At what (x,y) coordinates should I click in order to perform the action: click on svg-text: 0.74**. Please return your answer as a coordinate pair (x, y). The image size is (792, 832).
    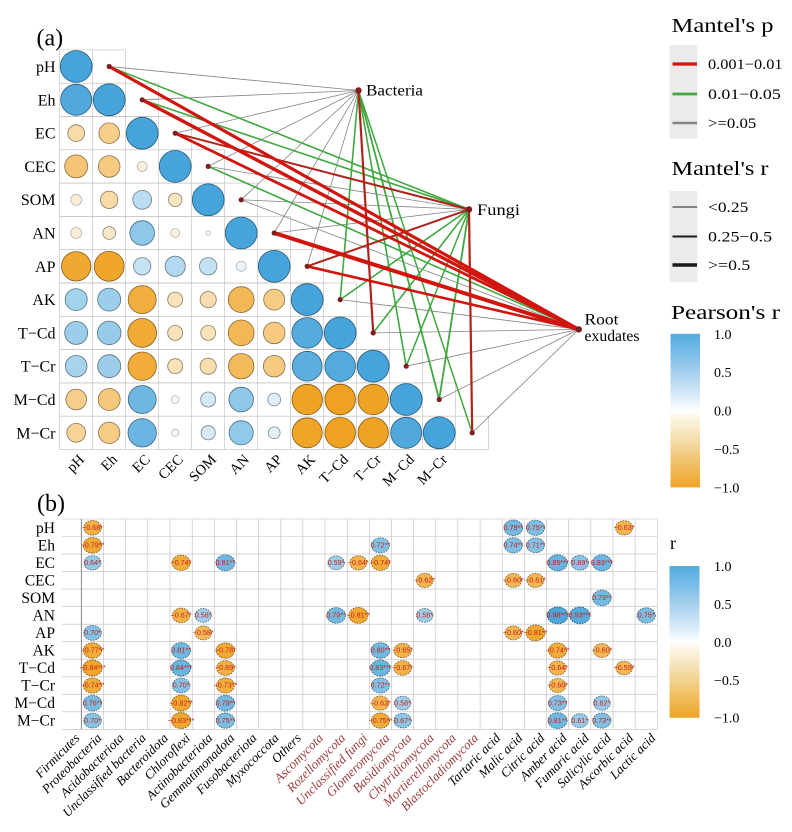
    Looking at the image, I should click on (514, 545).